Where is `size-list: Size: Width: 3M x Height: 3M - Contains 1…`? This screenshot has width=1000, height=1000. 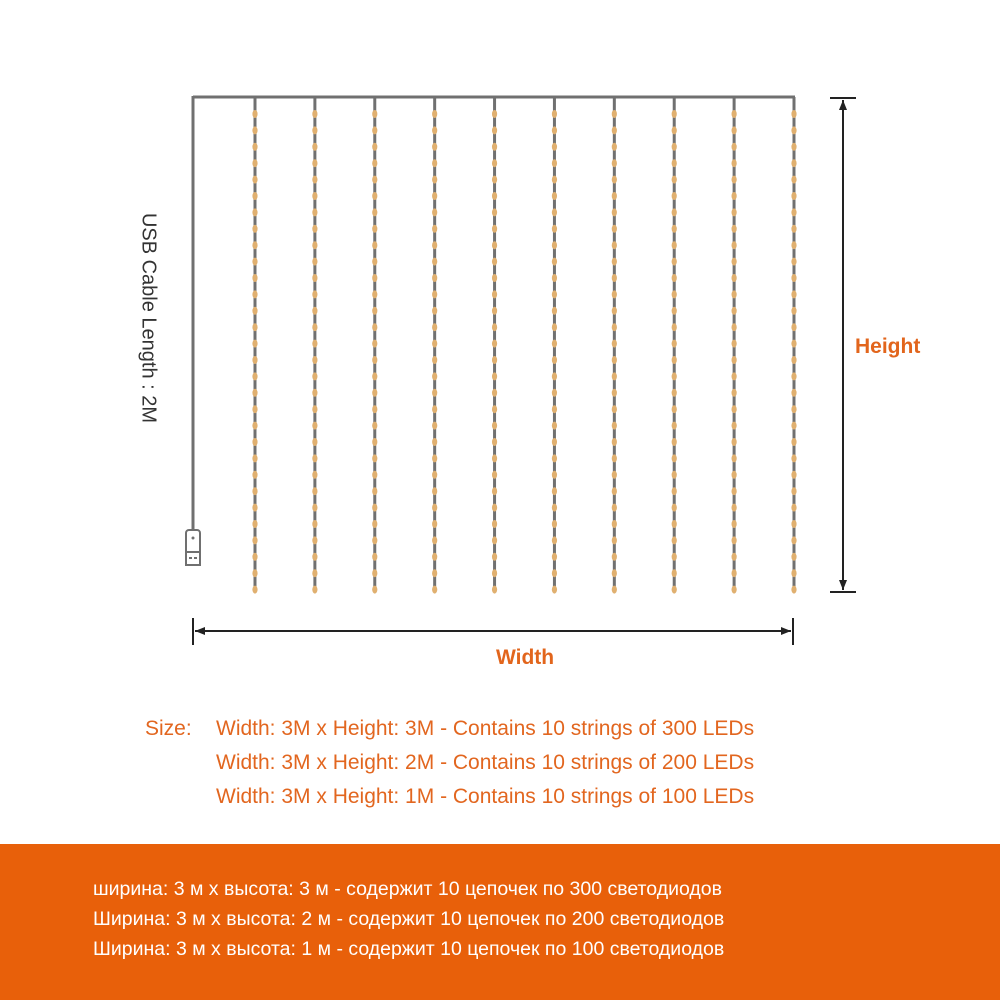 size-list: Size: Width: 3M x Height: 3M - Contains 1… is located at coordinates (449, 763).